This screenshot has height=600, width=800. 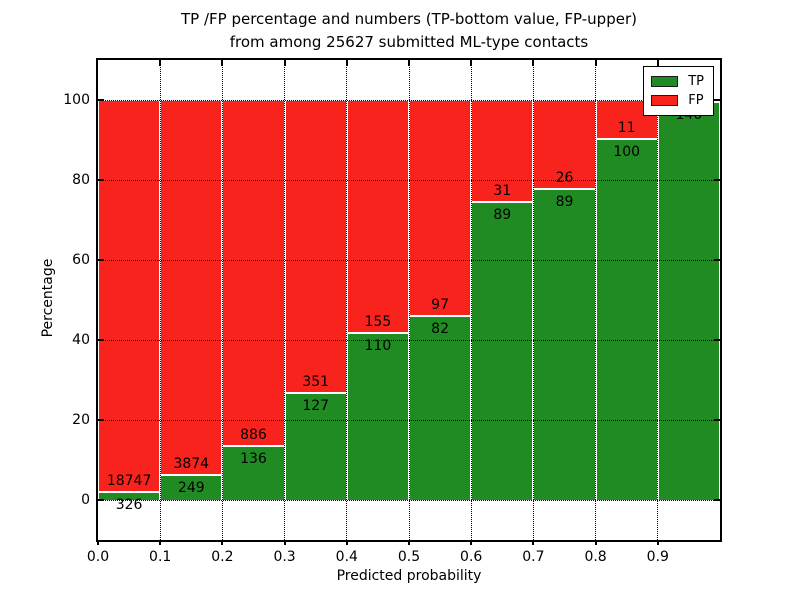 I want to click on tp-count-label: 326, so click(x=129, y=505).